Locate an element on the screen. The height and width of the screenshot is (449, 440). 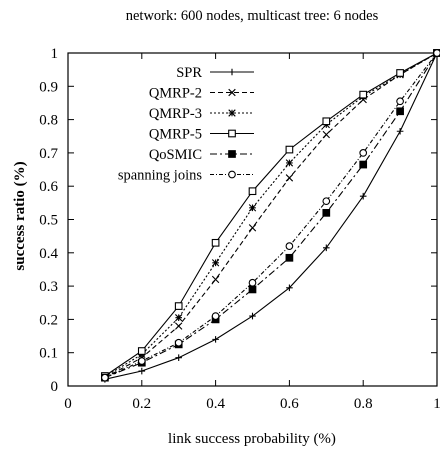
y-tick-label: 0.6 is located at coordinates (48, 187).